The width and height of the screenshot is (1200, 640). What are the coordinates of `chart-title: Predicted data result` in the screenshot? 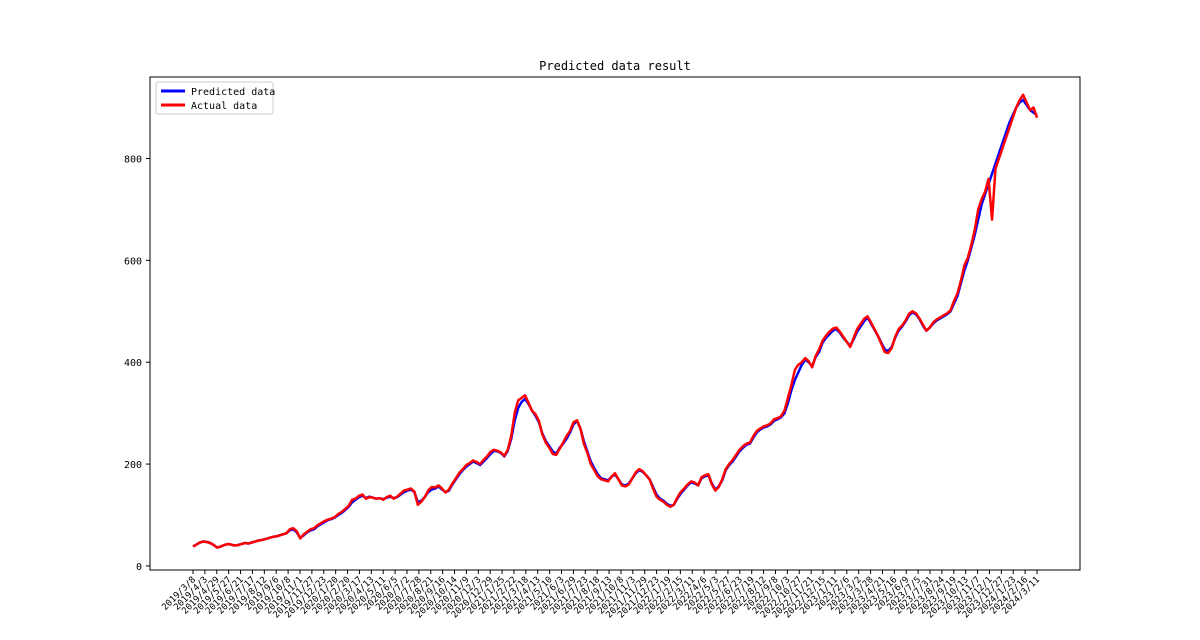 It's located at (615, 66).